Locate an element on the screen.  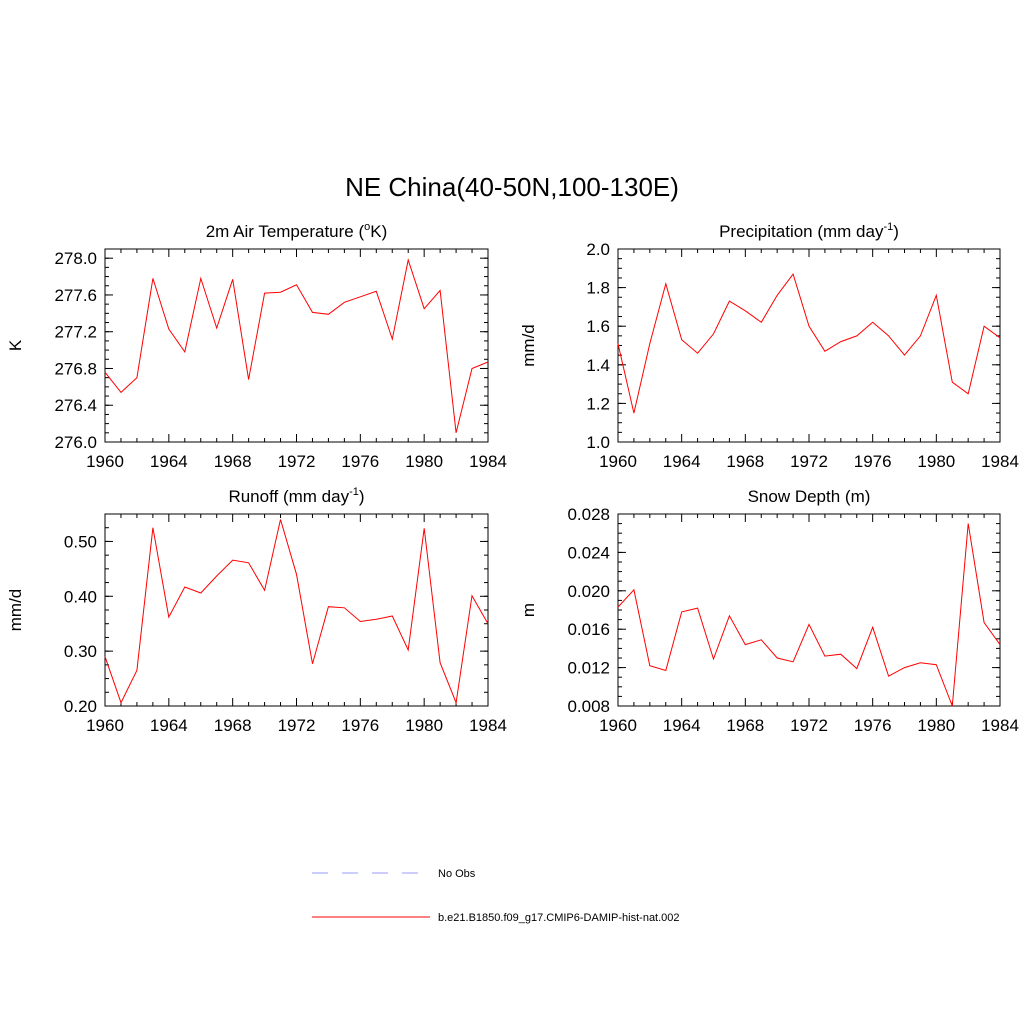
y-tick-label: 0.016 is located at coordinates (588, 629).